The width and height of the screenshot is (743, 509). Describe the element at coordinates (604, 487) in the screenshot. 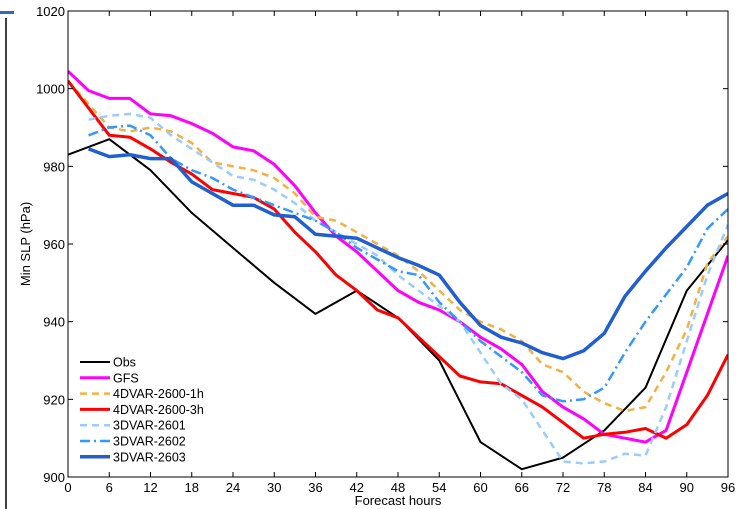

I see `x-tick-label: 78` at that location.